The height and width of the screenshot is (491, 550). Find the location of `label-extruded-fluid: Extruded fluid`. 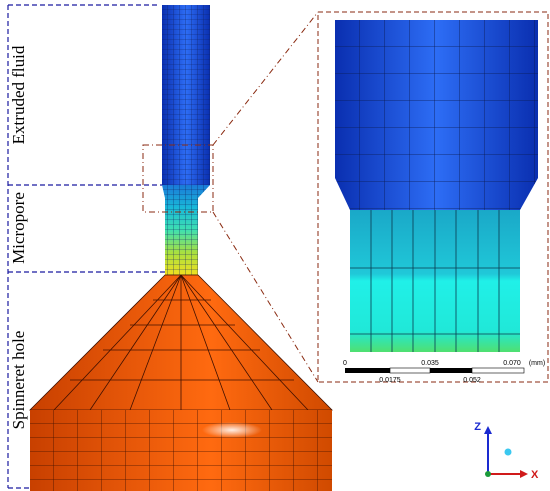

label-extruded-fluid: Extruded fluid is located at coordinates (18, 94).